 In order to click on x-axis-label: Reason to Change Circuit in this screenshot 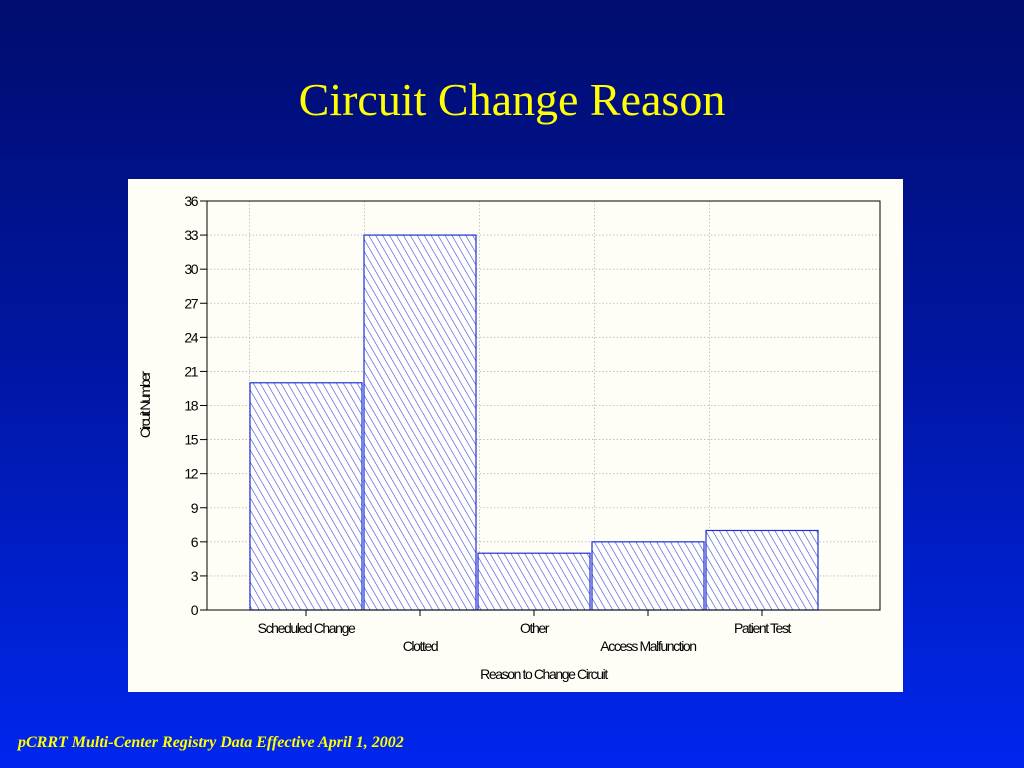, I will do `click(544, 674)`.